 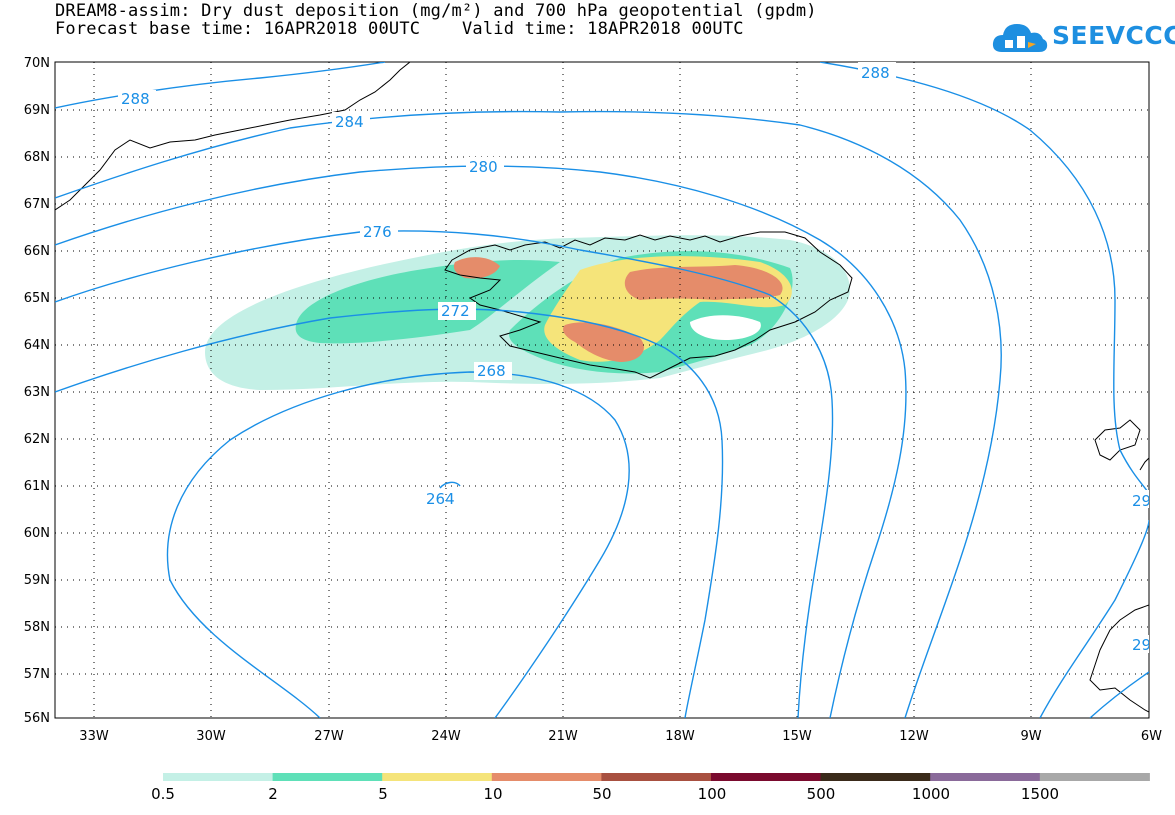 What do you see at coordinates (377, 232) in the screenshot?
I see `contour-label-276: 276` at bounding box center [377, 232].